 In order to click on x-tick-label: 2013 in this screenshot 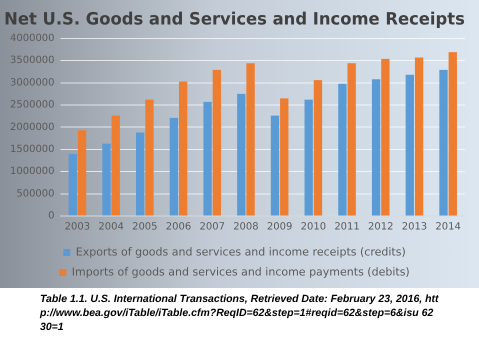, I will do `click(415, 227)`.